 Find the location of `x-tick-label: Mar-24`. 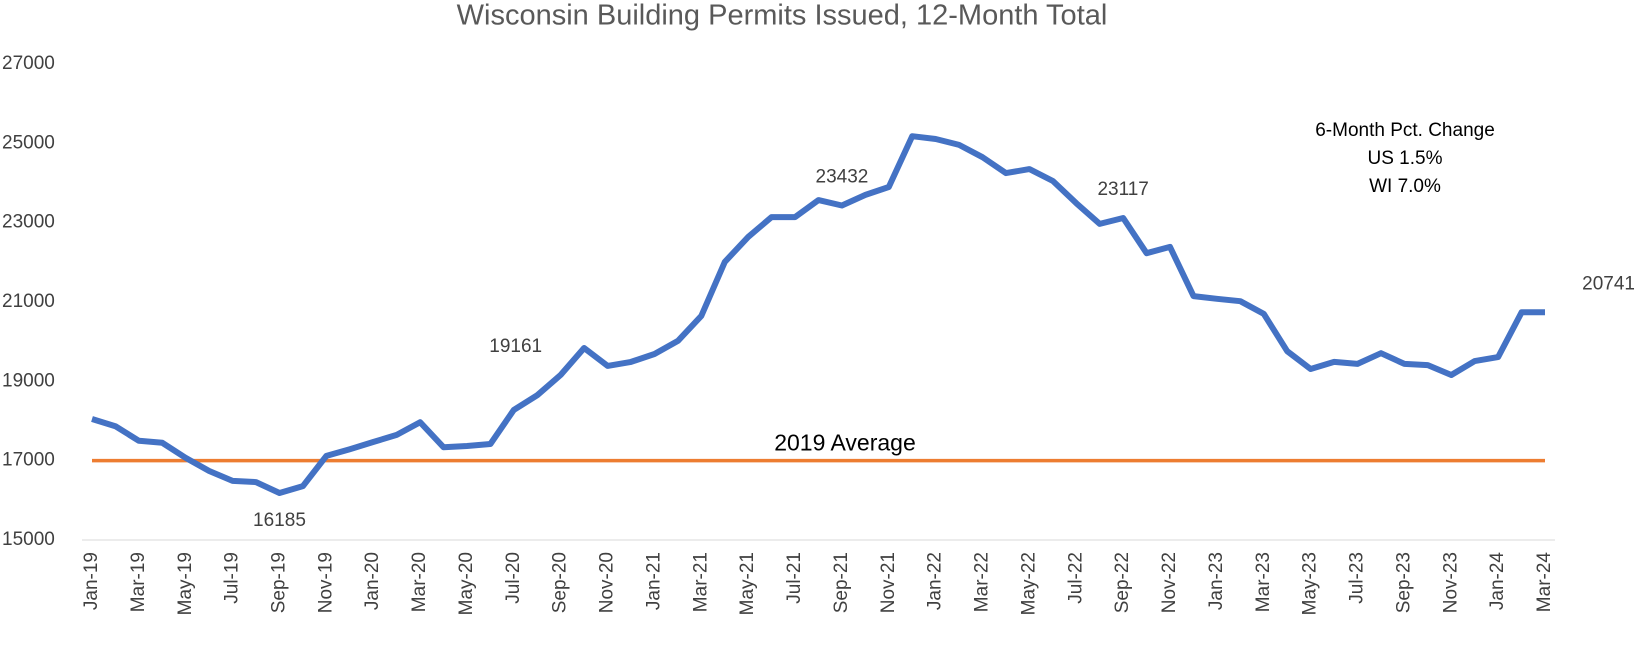

x-tick-label: Mar-24 is located at coordinates (1544, 582).